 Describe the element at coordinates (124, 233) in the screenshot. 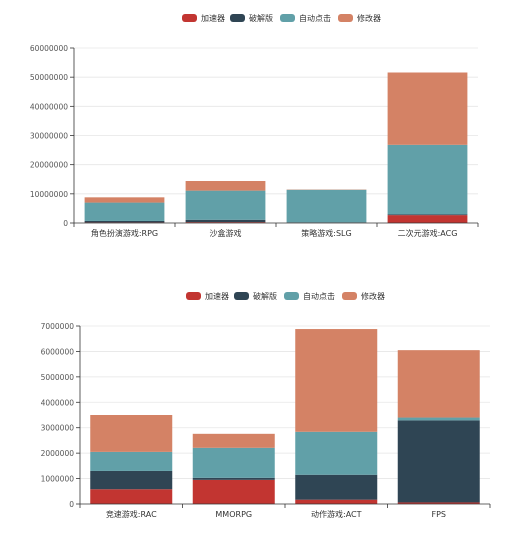

I see `x-category-label: 角色扮演游戏:RPG` at that location.